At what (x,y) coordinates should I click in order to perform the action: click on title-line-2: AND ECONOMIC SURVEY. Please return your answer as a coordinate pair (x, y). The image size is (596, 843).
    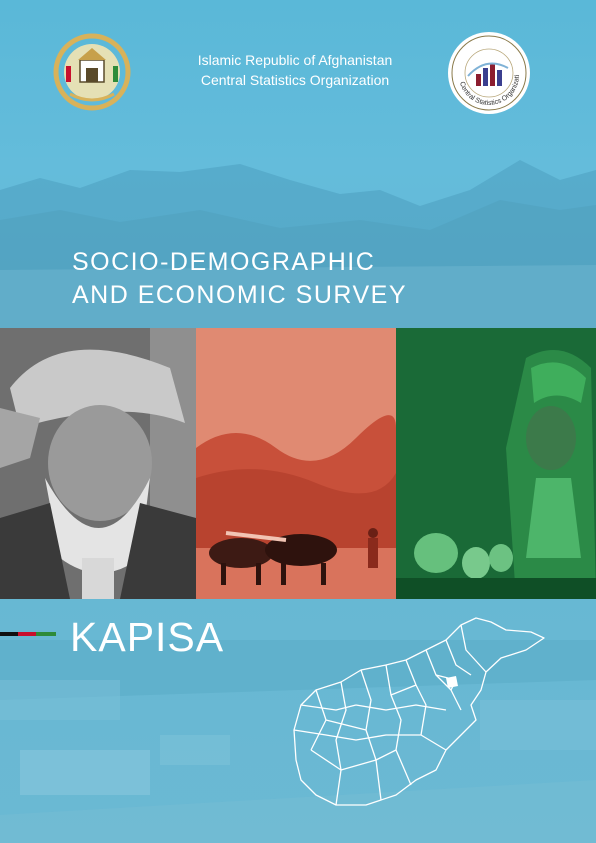
    Looking at the image, I should click on (240, 295).